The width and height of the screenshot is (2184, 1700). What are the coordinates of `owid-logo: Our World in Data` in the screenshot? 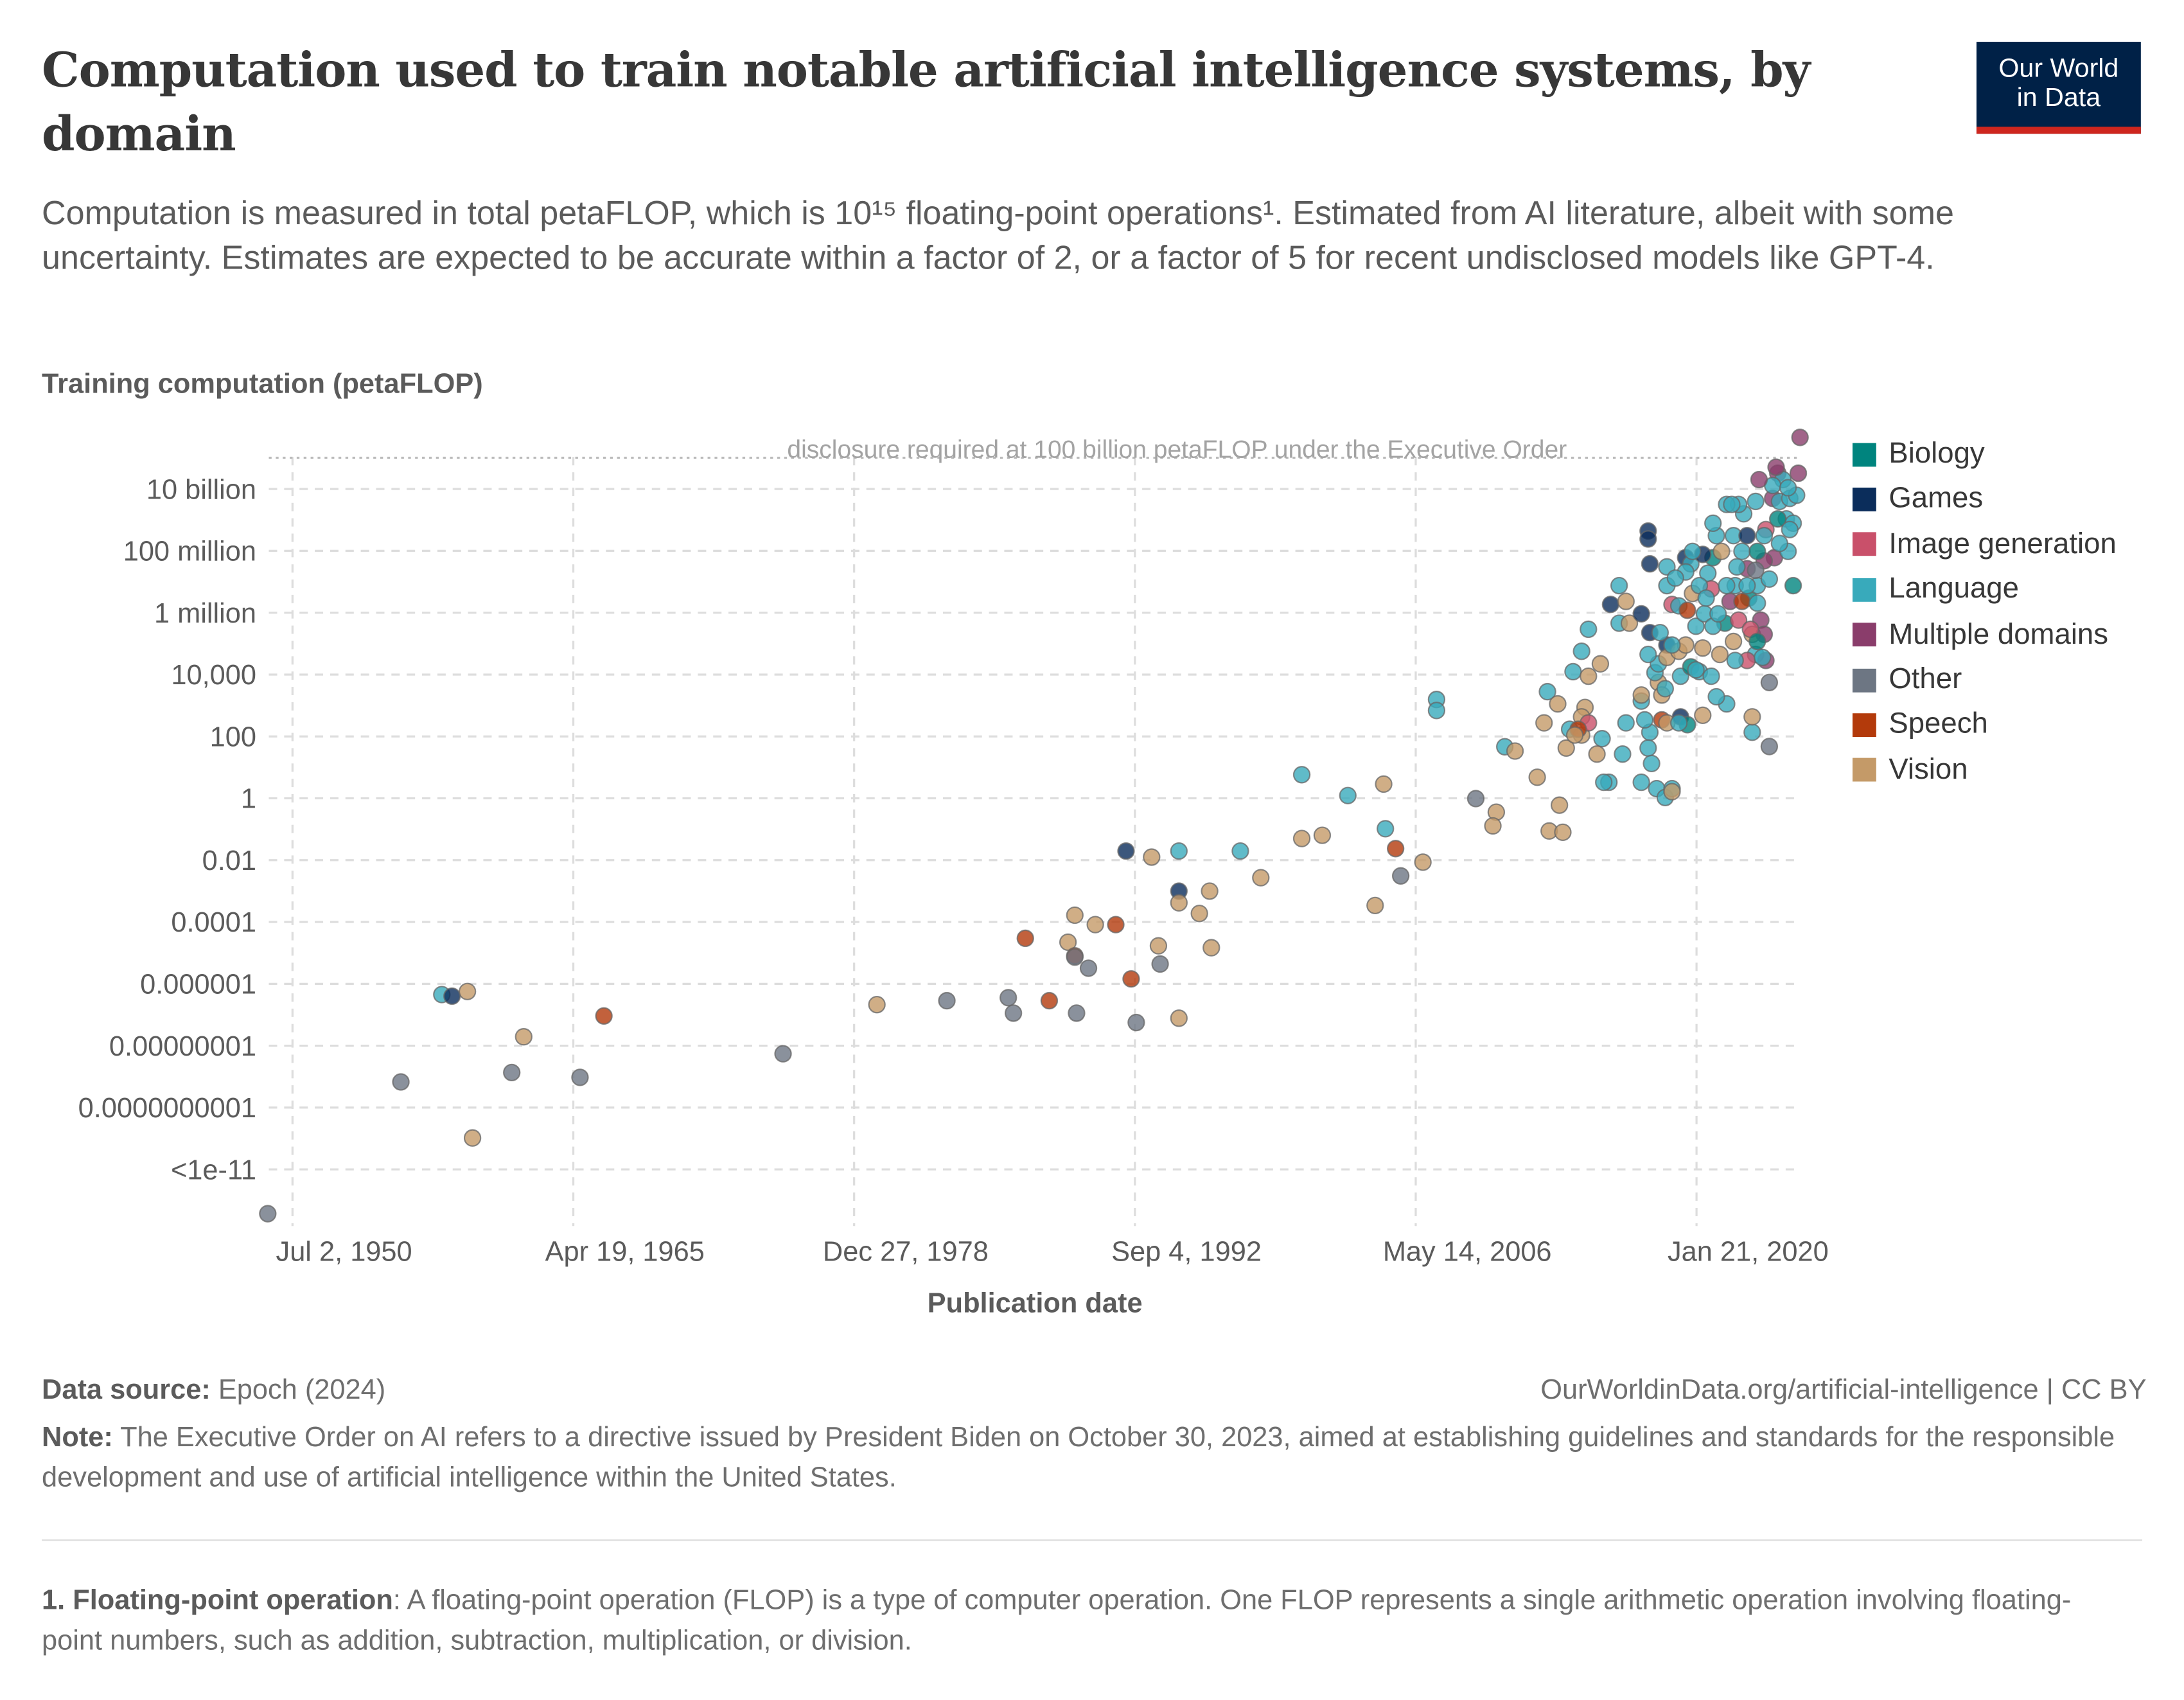 It's located at (2058, 88).